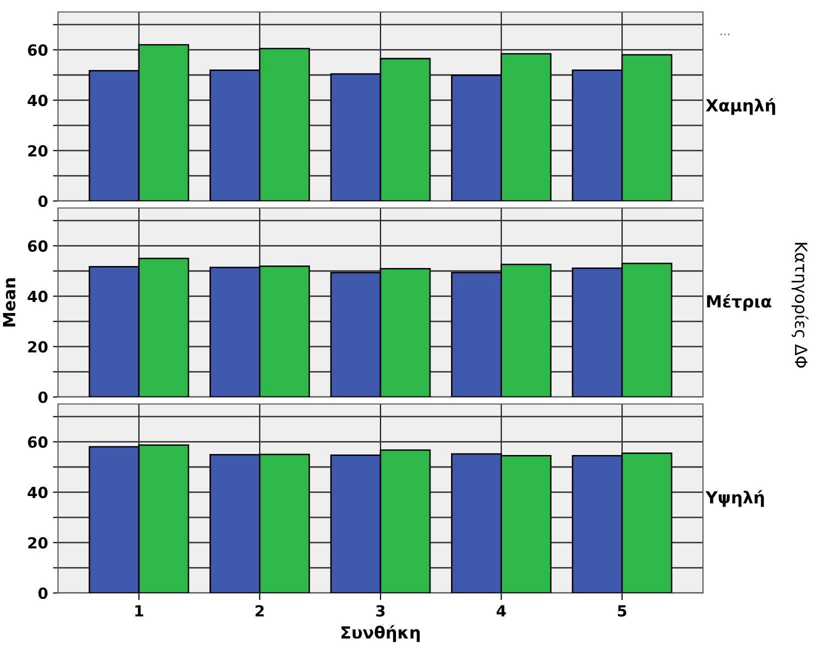 The height and width of the screenshot is (656, 817). Describe the element at coordinates (381, 633) in the screenshot. I see `x-axis-title: Συνθήκη` at that location.